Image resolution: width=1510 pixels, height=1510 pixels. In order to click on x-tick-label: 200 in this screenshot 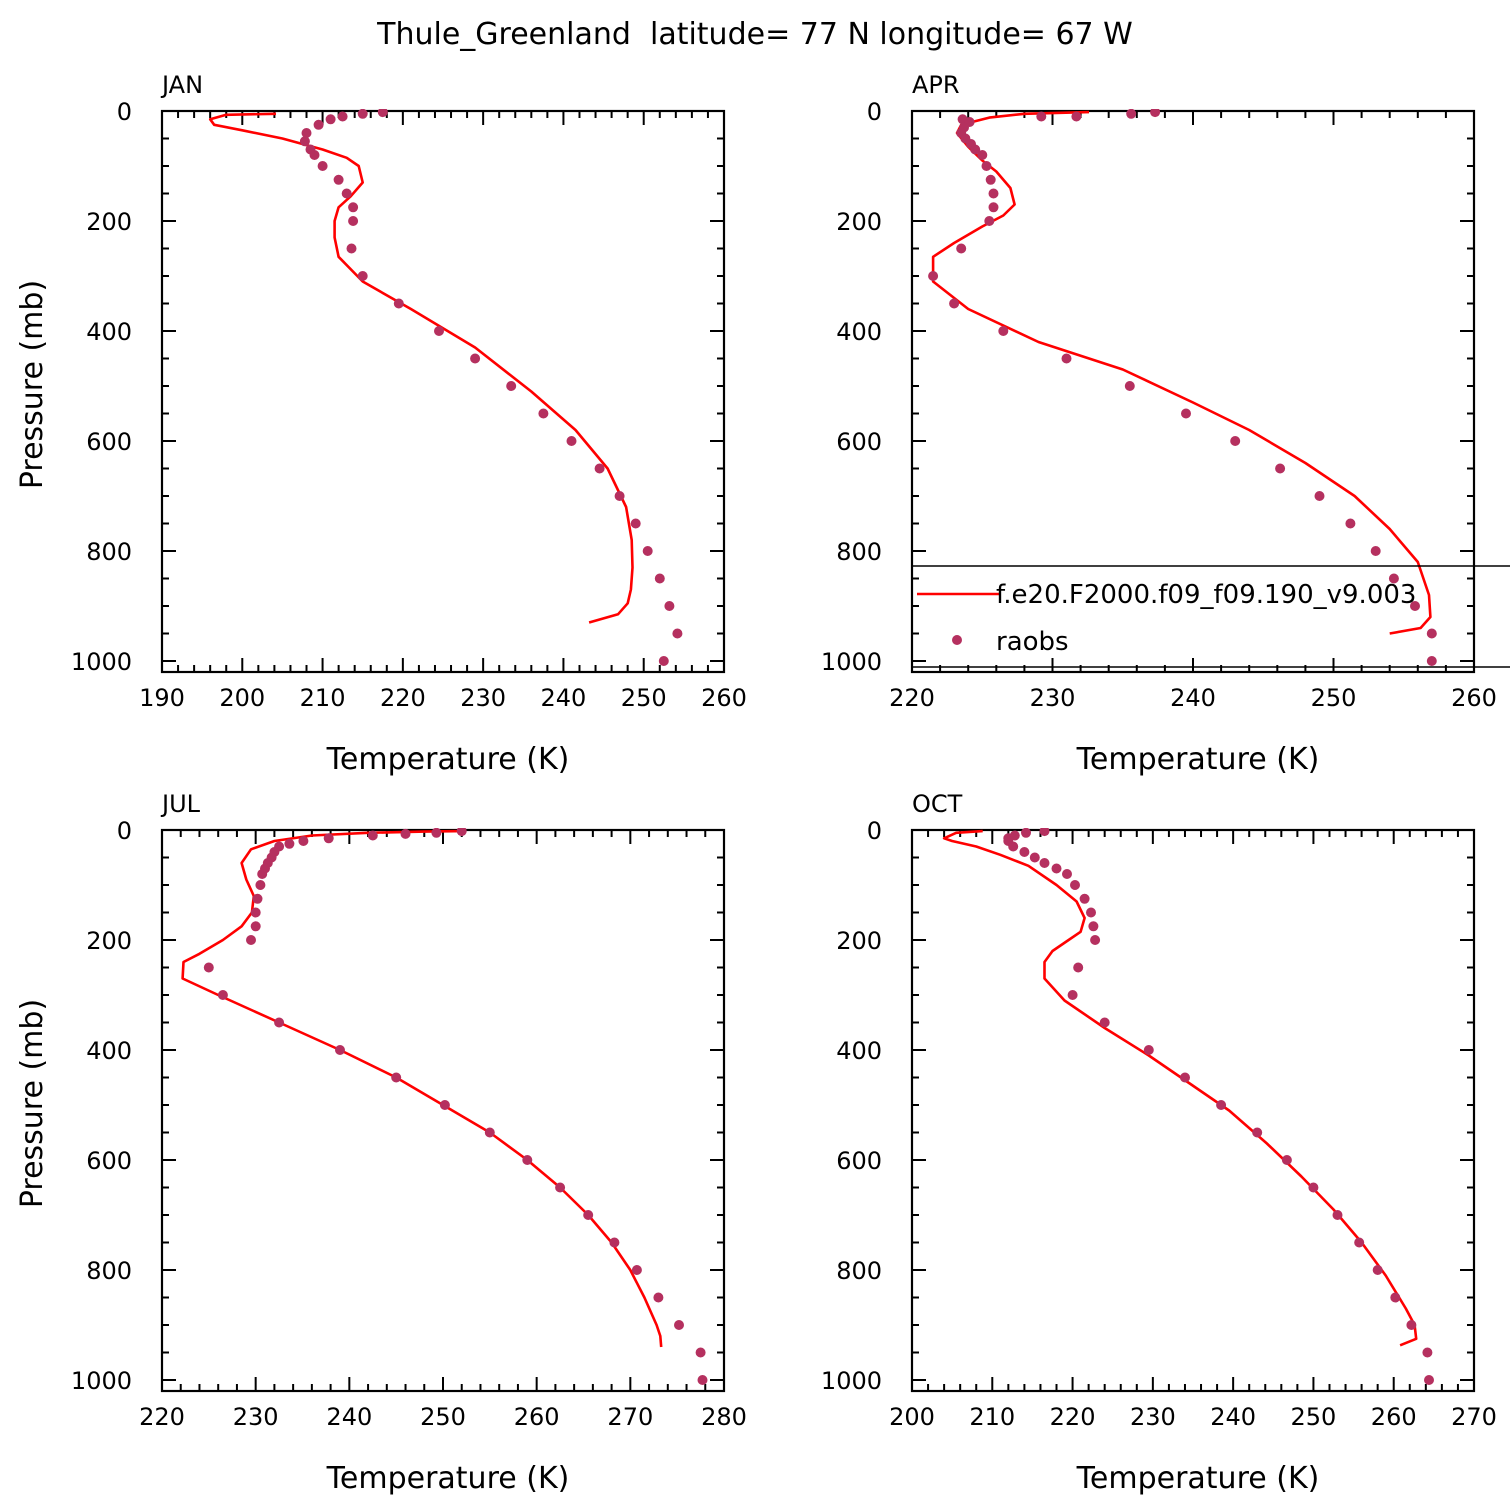, I will do `click(242, 698)`.